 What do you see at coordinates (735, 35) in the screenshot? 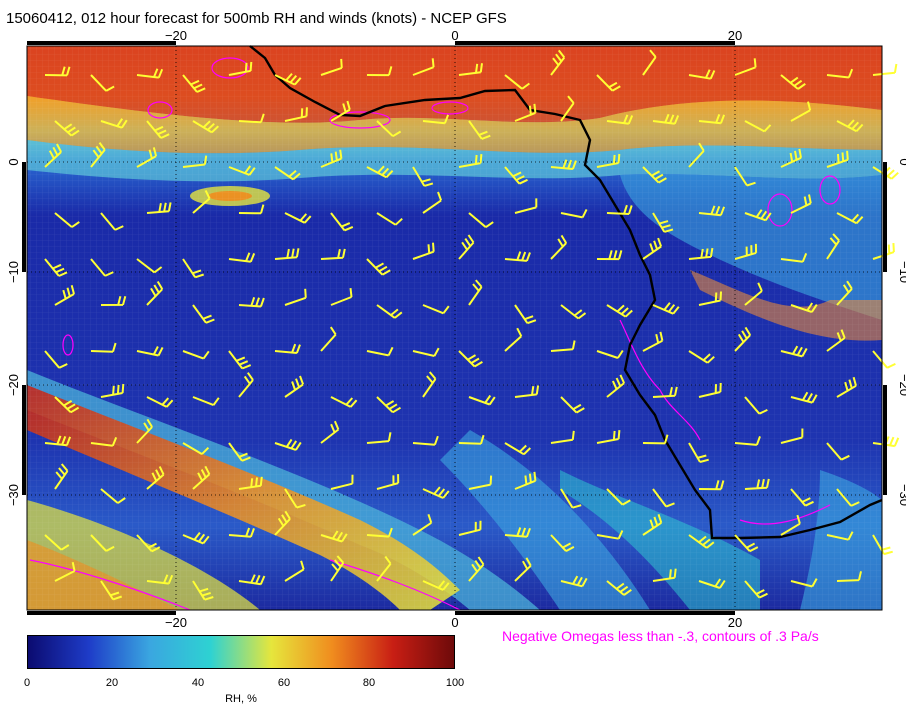
I see `lon-label-top: 20` at bounding box center [735, 35].